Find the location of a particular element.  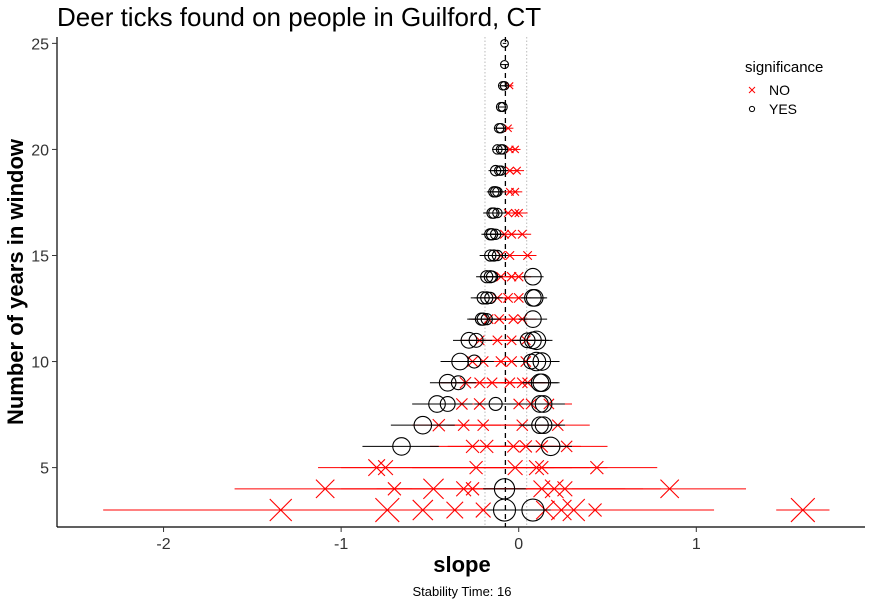

y-tick-label: 5 is located at coordinates (44, 469).